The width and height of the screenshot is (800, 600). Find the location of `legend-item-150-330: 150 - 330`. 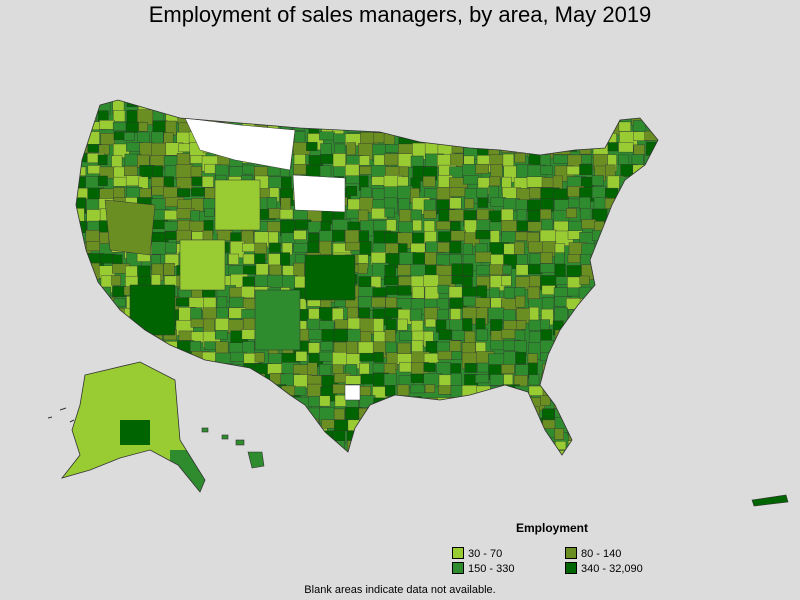

legend-item-150-330: 150 - 330 is located at coordinates (483, 568).